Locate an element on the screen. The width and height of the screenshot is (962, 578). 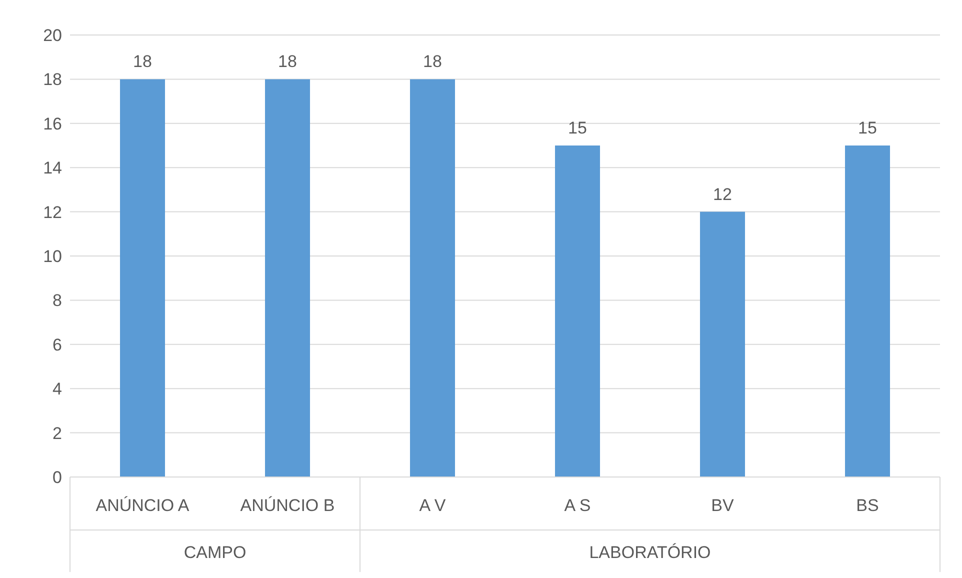
y-tick-label: 18 is located at coordinates (52, 80).